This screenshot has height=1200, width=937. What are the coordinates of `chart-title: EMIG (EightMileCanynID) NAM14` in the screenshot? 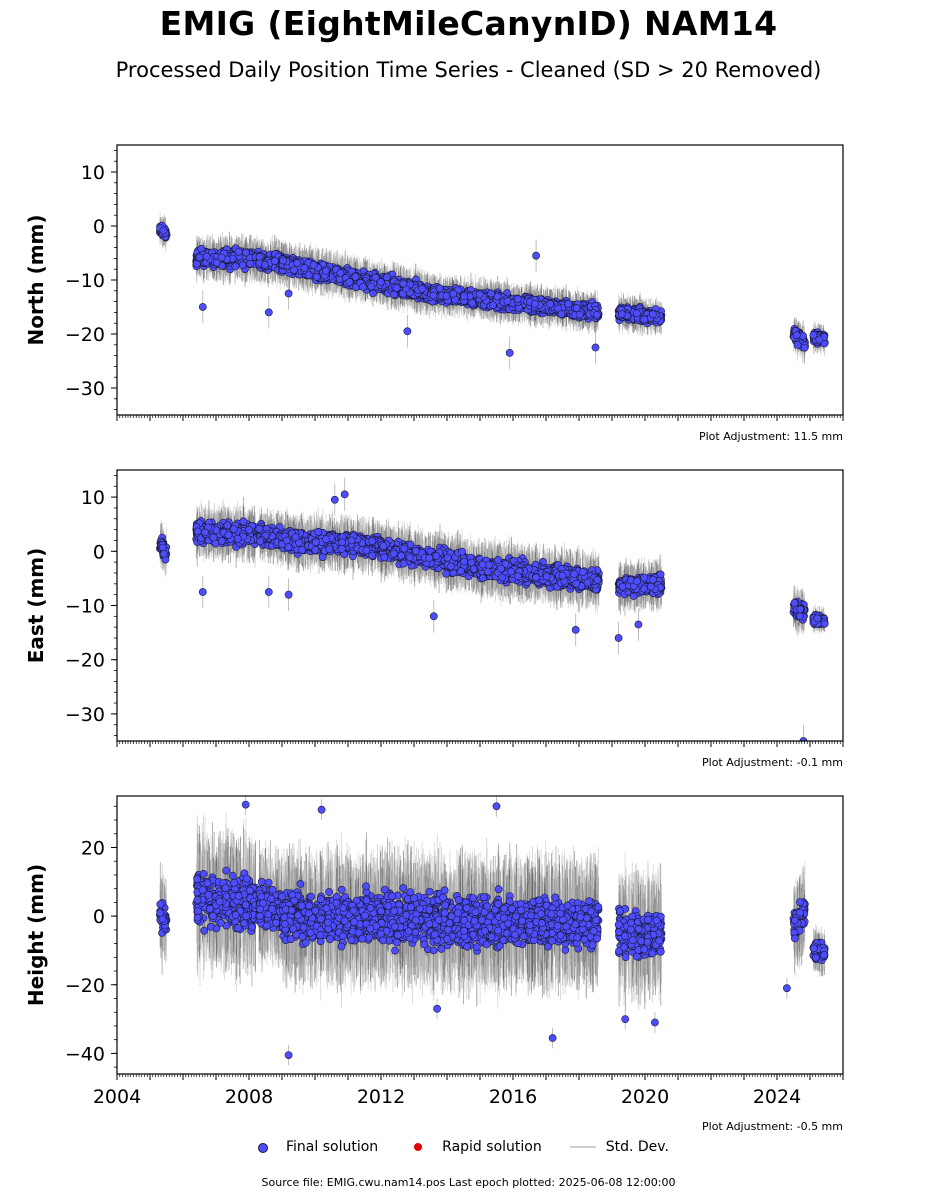 It's located at (468, 23).